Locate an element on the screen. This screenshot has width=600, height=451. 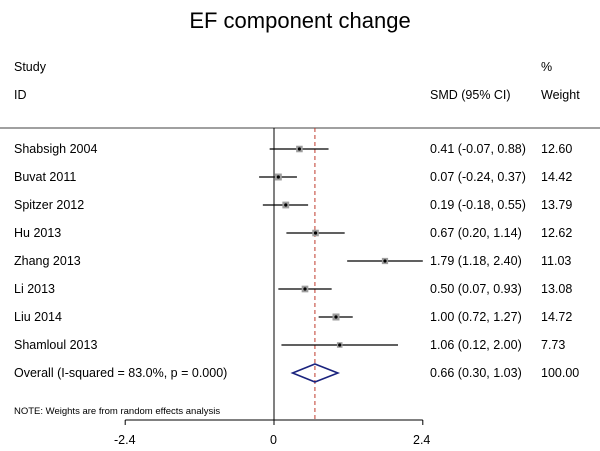
study-ci-text: 1.06 (0.12, 2.00) is located at coordinates (476, 345).